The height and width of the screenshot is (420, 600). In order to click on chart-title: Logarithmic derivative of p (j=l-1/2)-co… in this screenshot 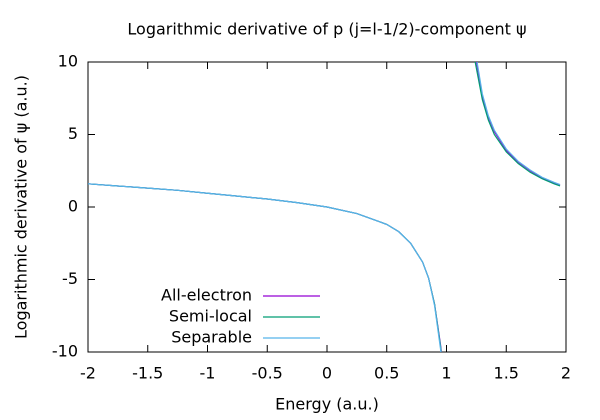, I will do `click(326, 29)`.